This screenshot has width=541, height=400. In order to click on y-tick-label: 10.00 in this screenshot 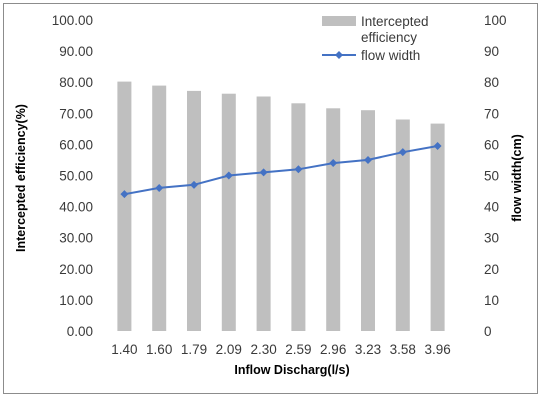, I will do `click(76, 300)`.